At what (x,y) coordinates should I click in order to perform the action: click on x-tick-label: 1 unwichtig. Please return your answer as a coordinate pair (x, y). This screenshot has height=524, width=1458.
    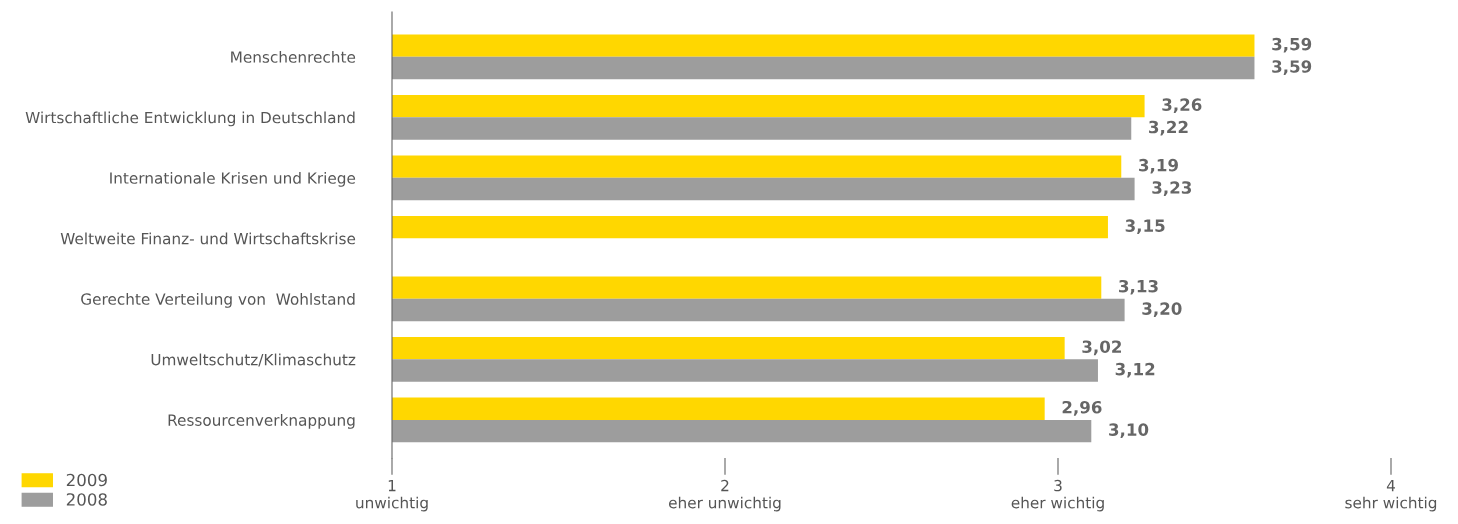
    Looking at the image, I should click on (392, 496).